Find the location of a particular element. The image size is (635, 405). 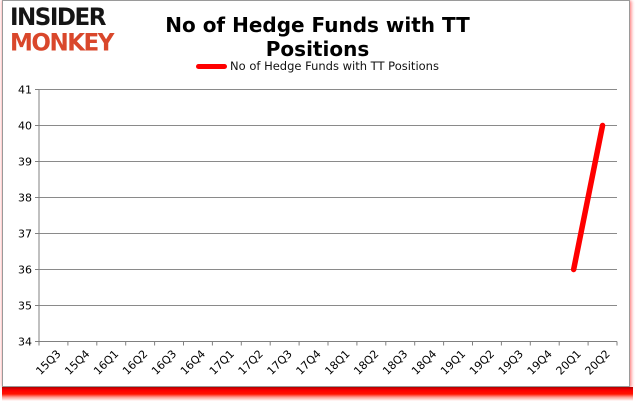

legend: No of Hedge Funds with TT Positions is located at coordinates (317, 66).